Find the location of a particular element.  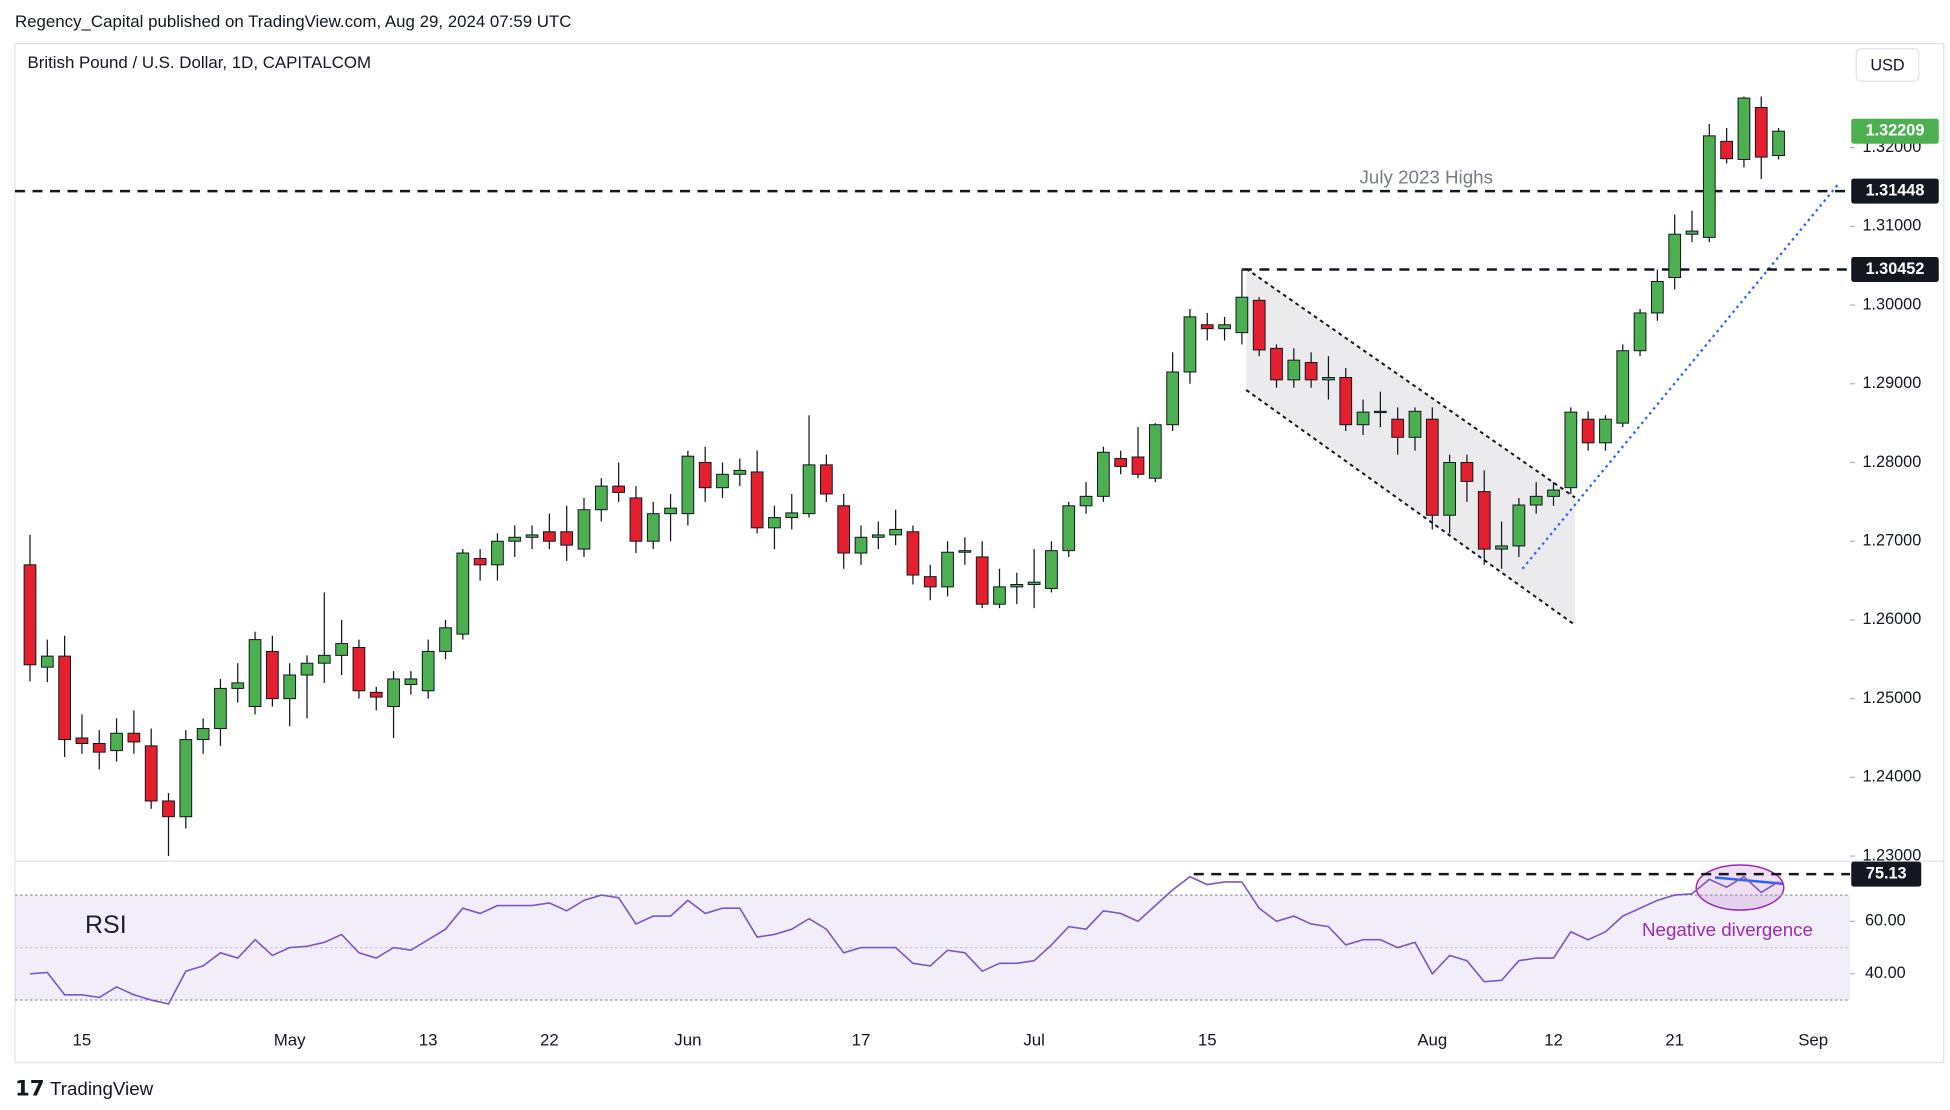

x-tick-label: Jun is located at coordinates (687, 1040).